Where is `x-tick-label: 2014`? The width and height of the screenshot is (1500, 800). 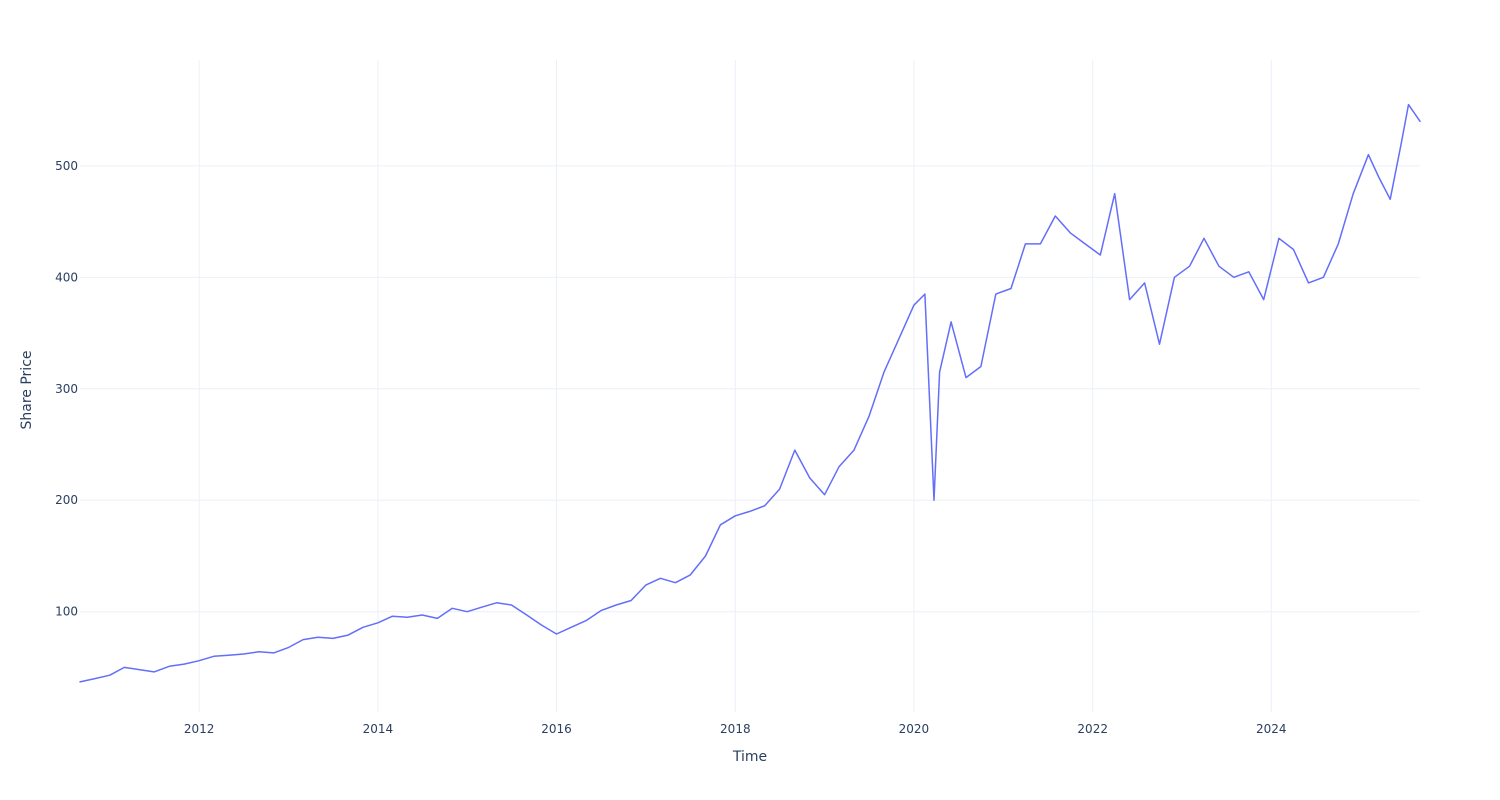 x-tick-label: 2014 is located at coordinates (378, 729).